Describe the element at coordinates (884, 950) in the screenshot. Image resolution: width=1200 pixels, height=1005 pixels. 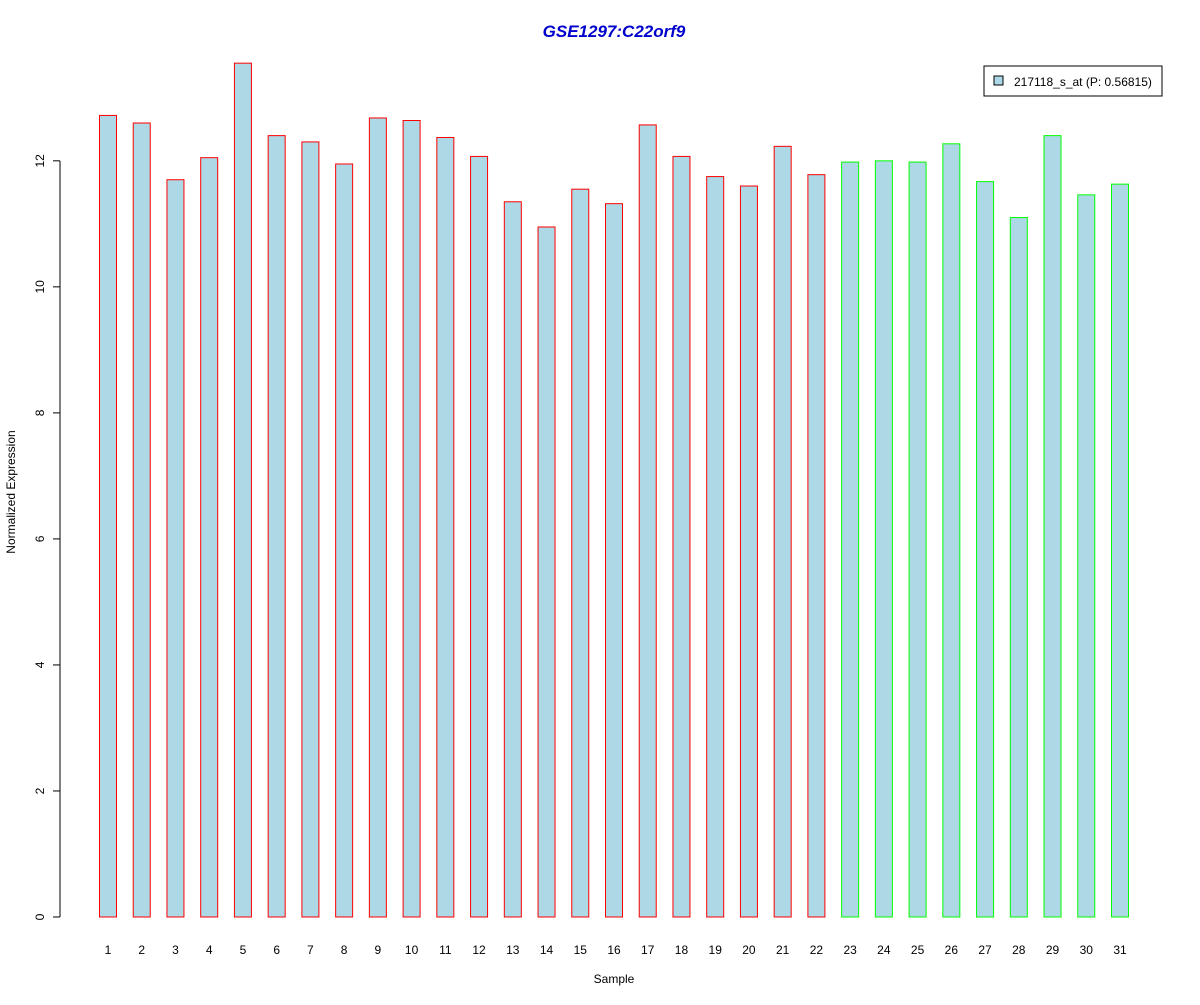
I see `x-tick-label: 24` at that location.